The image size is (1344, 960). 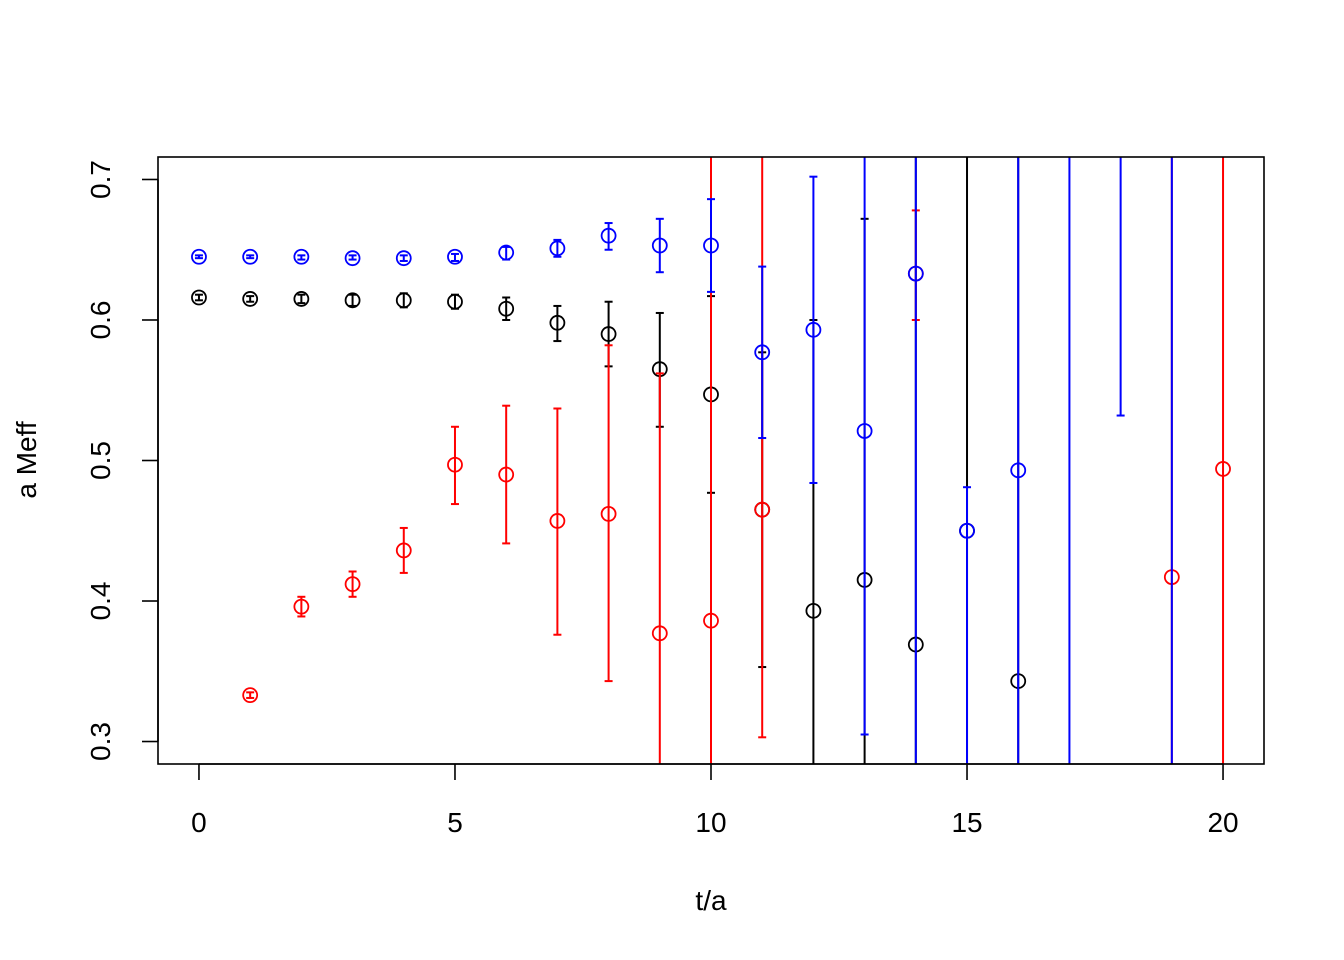 What do you see at coordinates (100, 460) in the screenshot?
I see `y-tick-label: 0.5` at bounding box center [100, 460].